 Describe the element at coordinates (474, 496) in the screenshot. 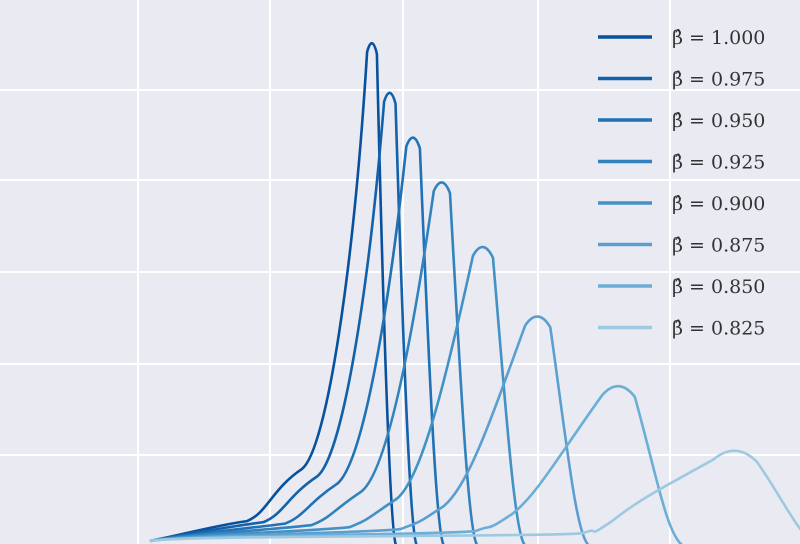

I see `series-line` at that location.